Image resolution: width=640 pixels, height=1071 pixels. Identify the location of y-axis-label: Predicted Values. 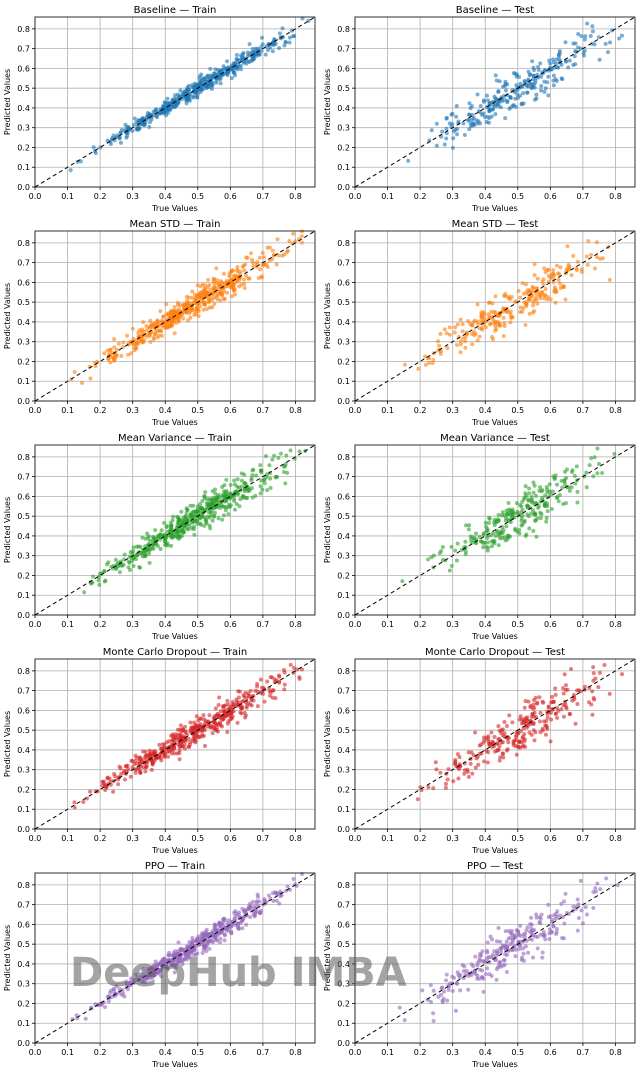
(327, 102).